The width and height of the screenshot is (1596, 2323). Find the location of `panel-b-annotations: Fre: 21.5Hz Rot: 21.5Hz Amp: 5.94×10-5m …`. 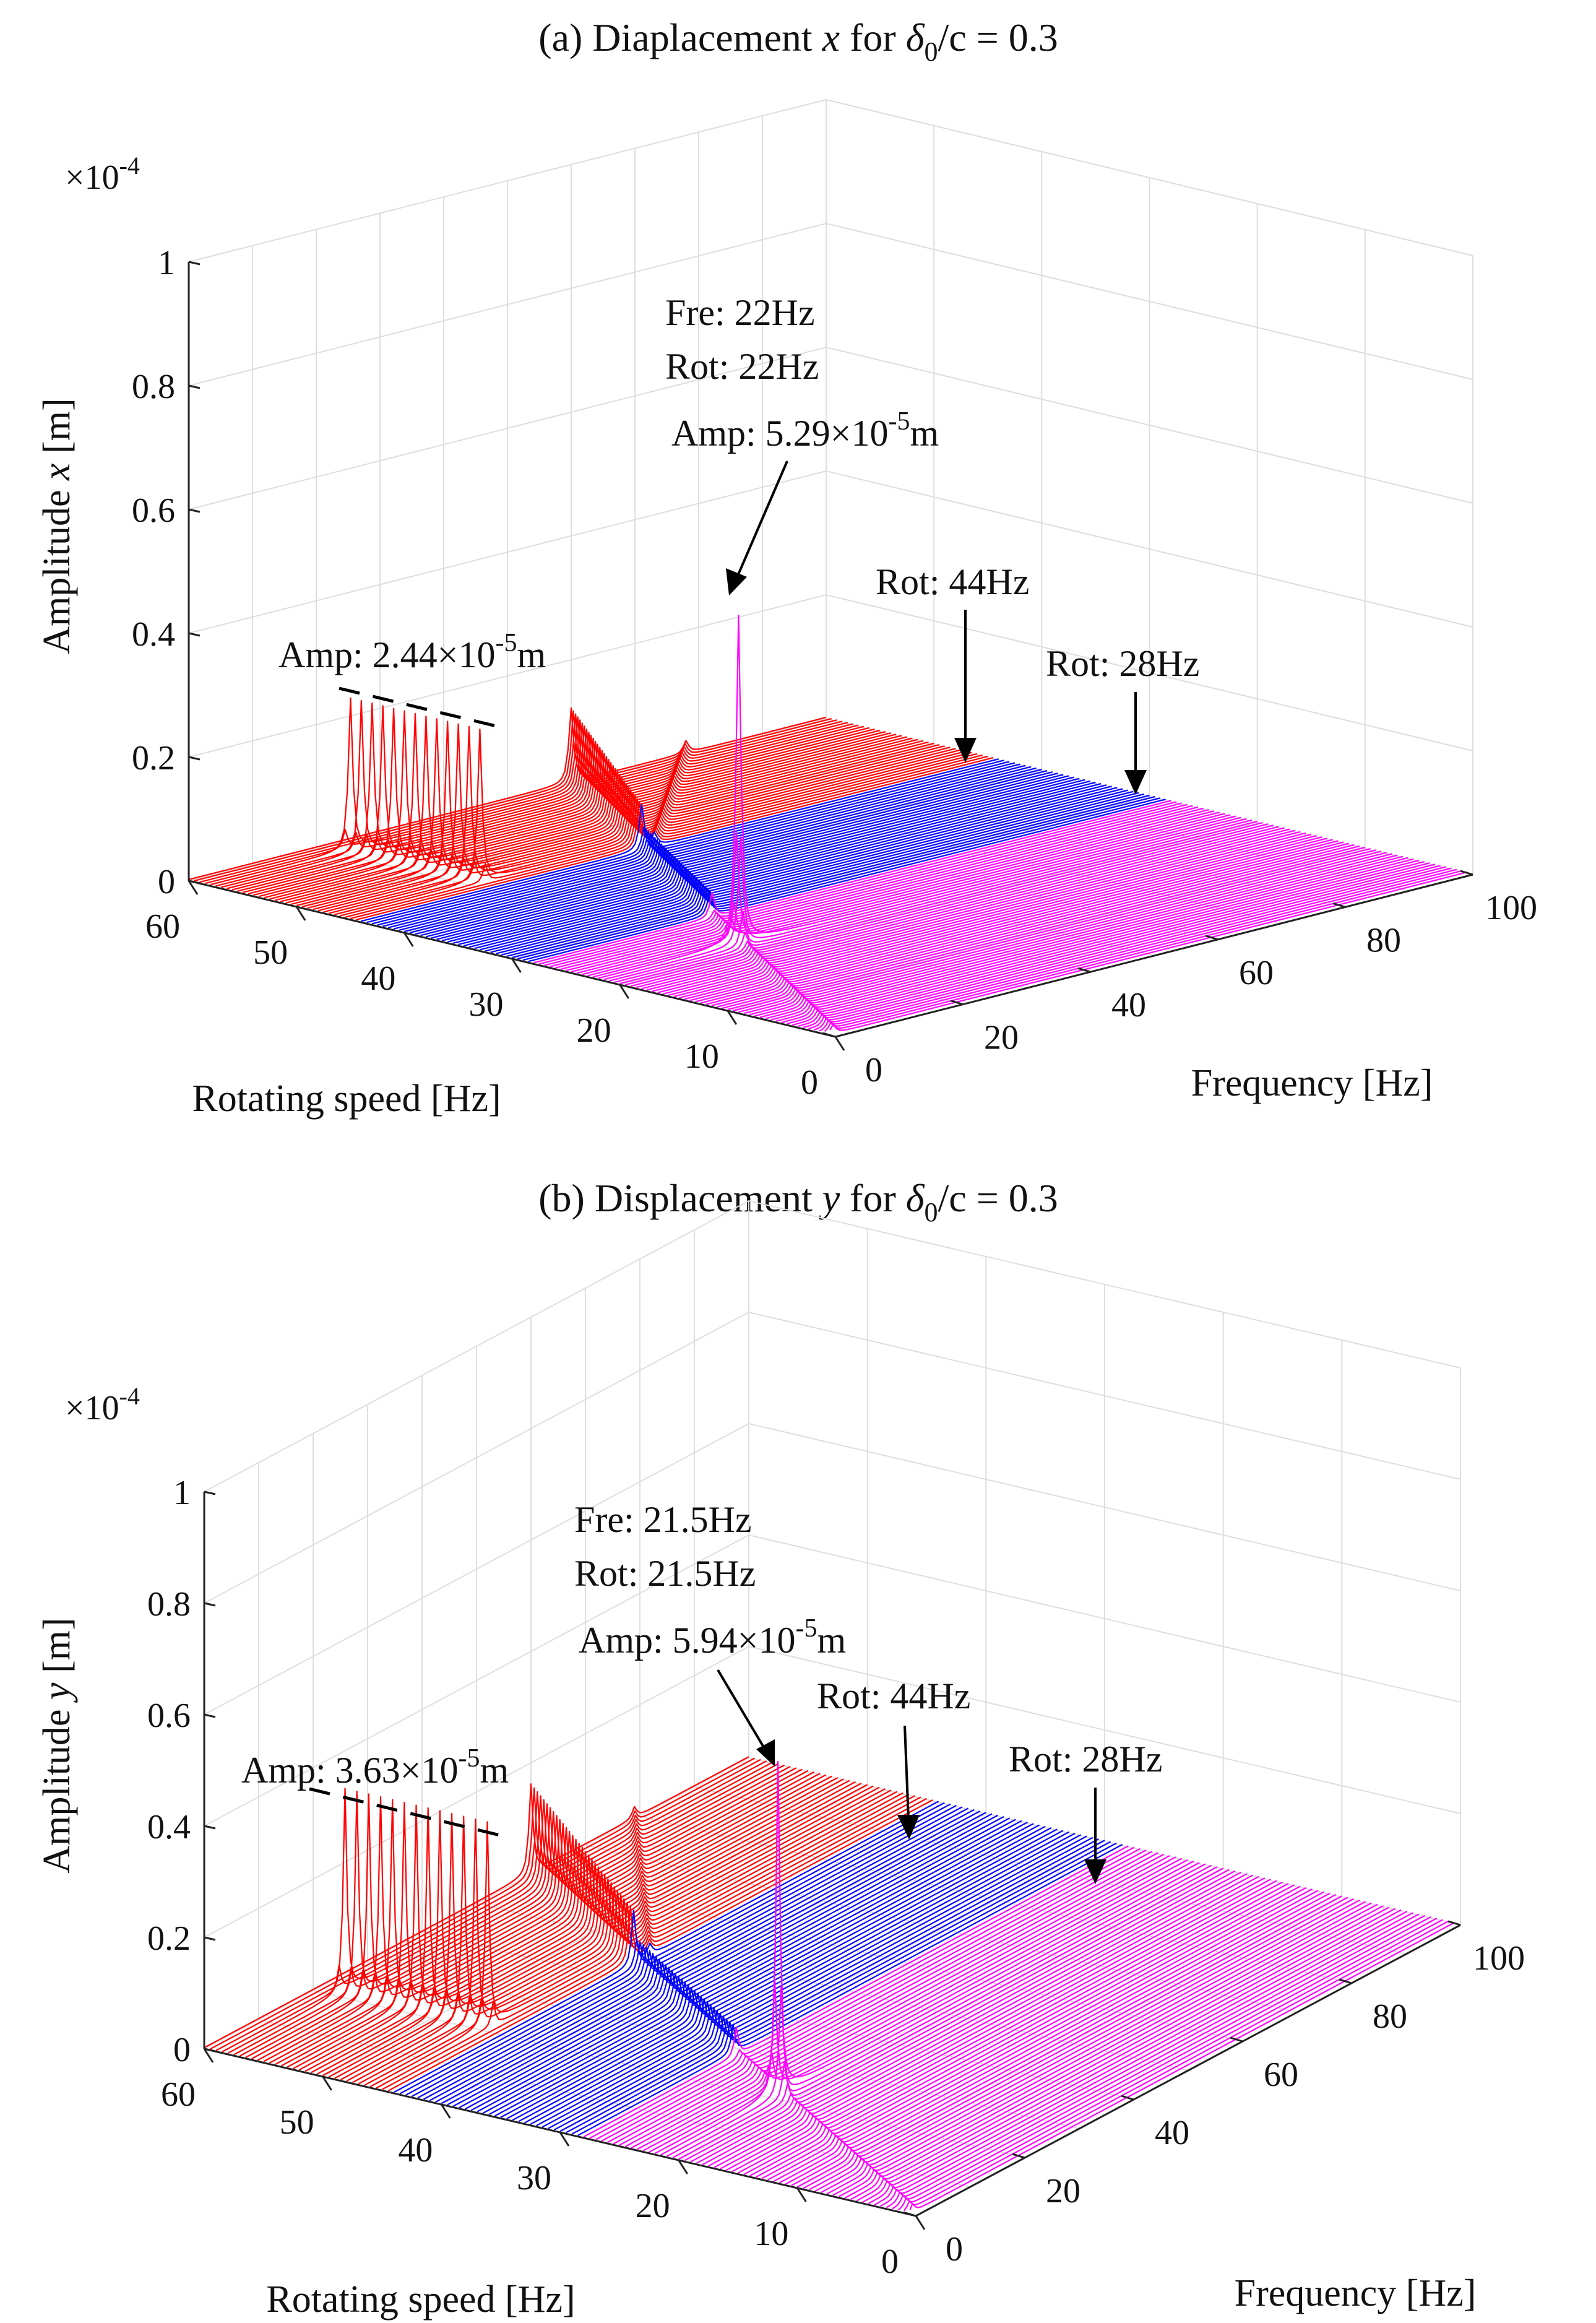

panel-b-annotations: Fre: 21.5Hz Rot: 21.5Hz Amp: 5.94×10-5m … is located at coordinates (701, 1691).